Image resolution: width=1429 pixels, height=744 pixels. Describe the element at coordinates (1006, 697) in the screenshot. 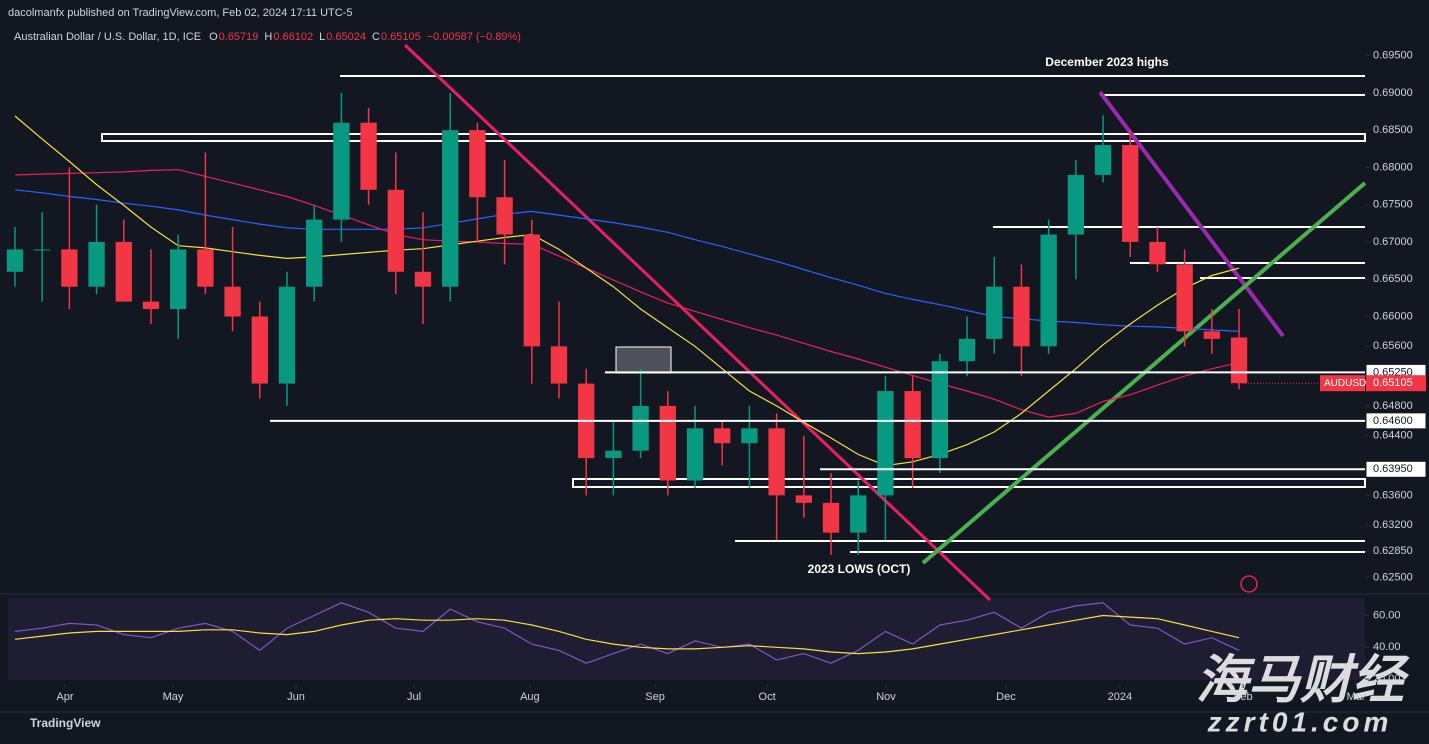

I see `x-tick-label: Dec` at that location.